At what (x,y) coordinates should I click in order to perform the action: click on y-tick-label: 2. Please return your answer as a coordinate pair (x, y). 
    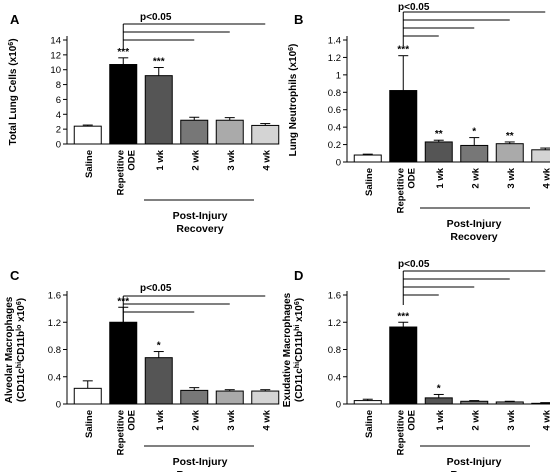
    Looking at the image, I should click on (58, 130).